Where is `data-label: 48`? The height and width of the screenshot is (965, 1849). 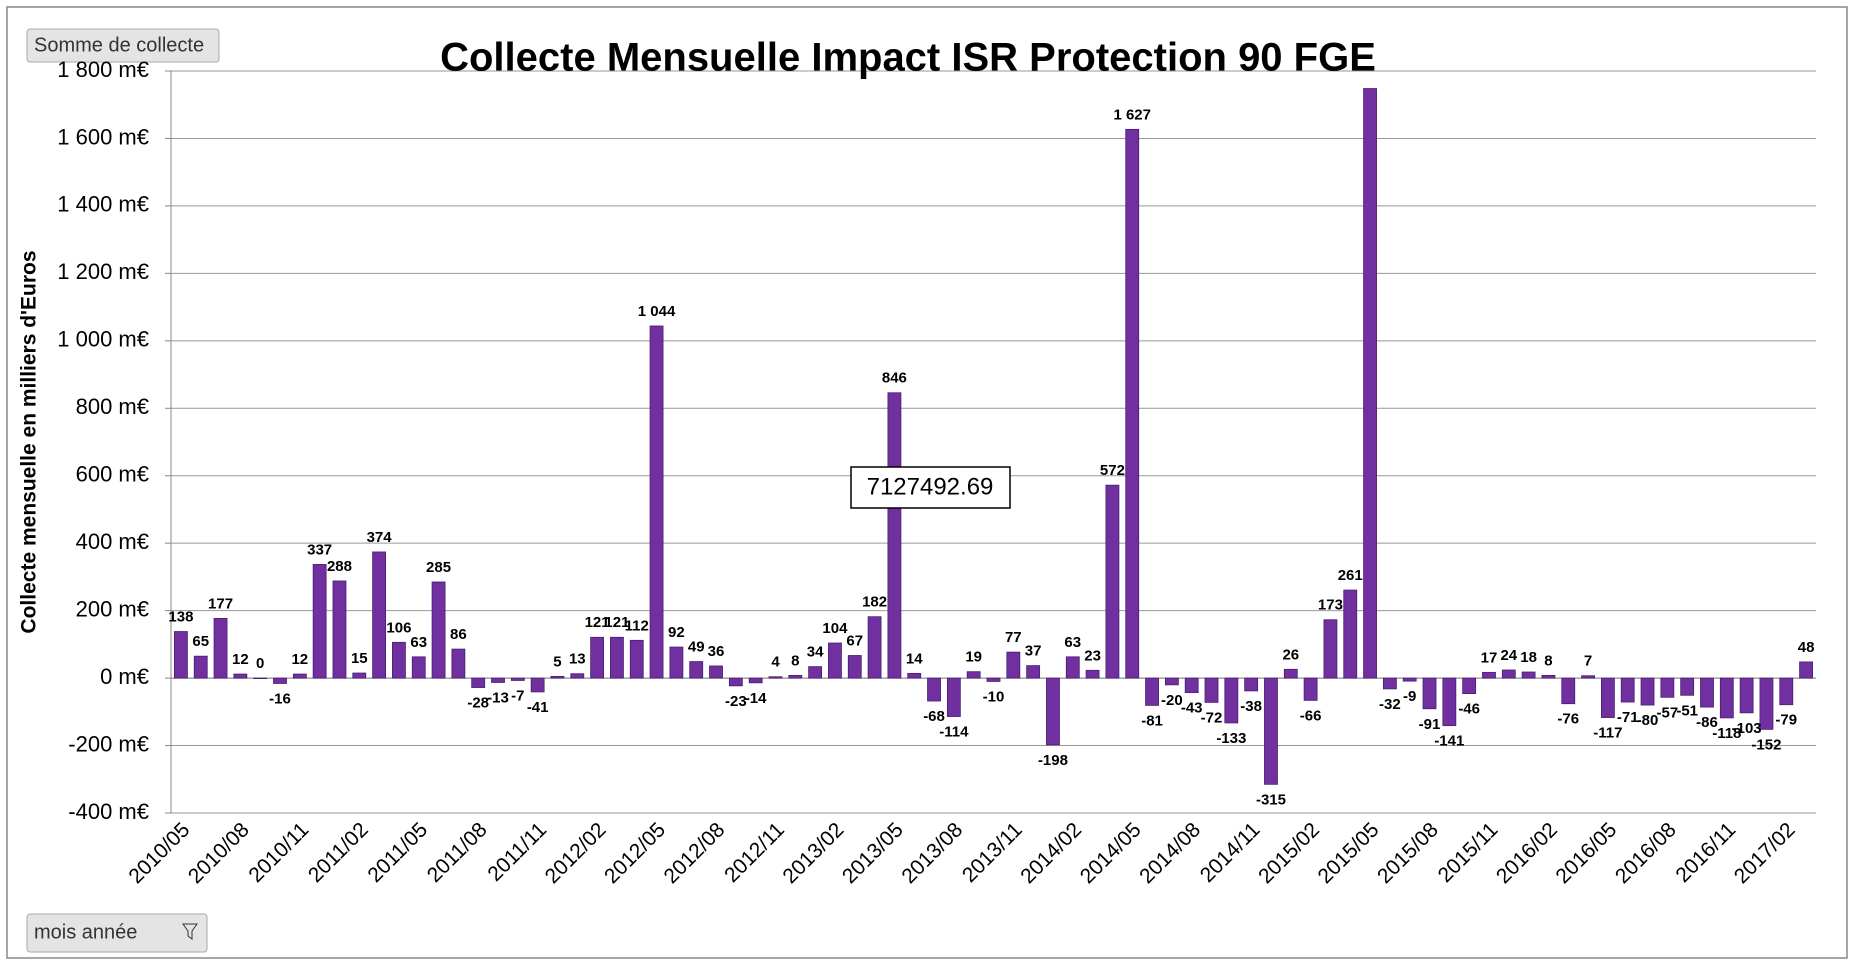
data-label: 48 is located at coordinates (1806, 647).